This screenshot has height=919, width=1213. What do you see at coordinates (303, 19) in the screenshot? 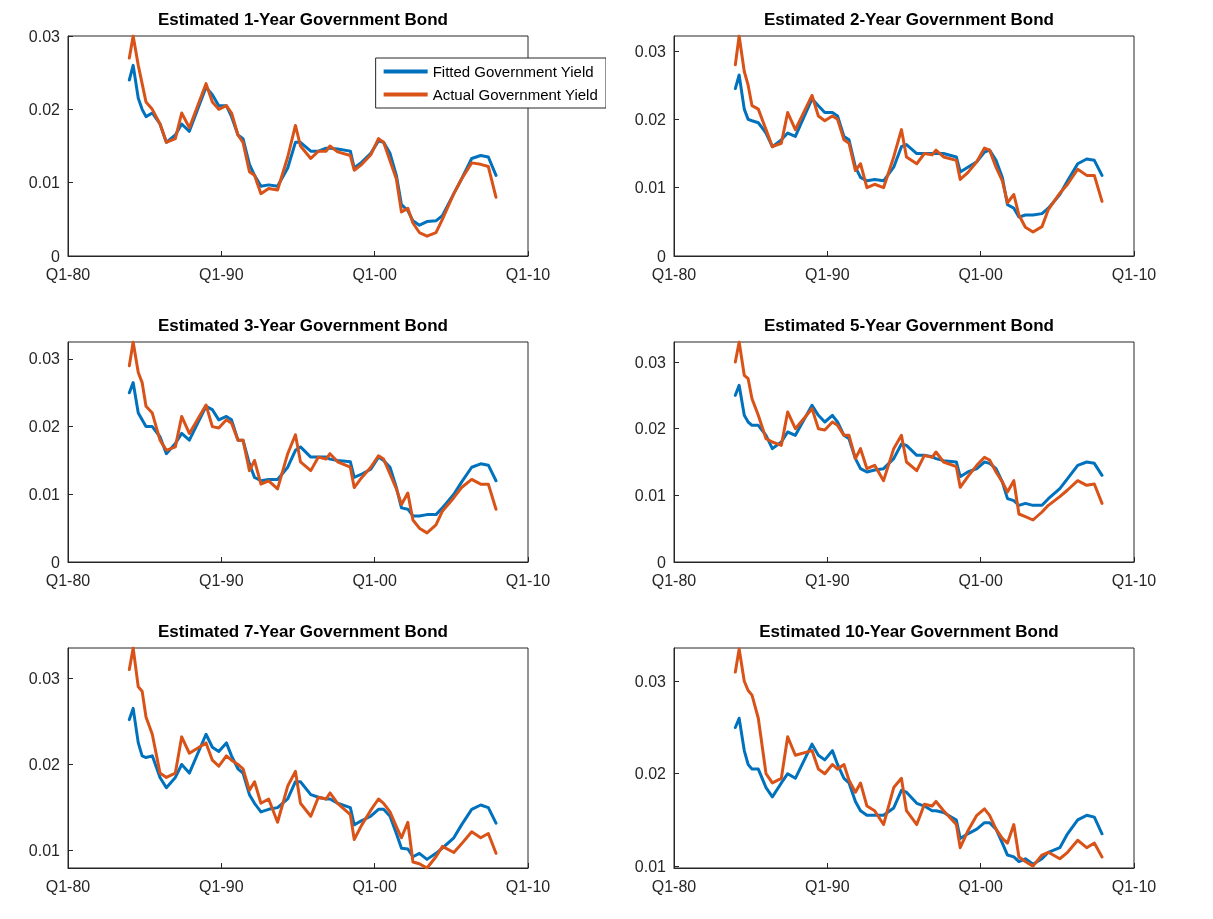
I see `chart-title: Estimated 1-Year Government Bond` at bounding box center [303, 19].